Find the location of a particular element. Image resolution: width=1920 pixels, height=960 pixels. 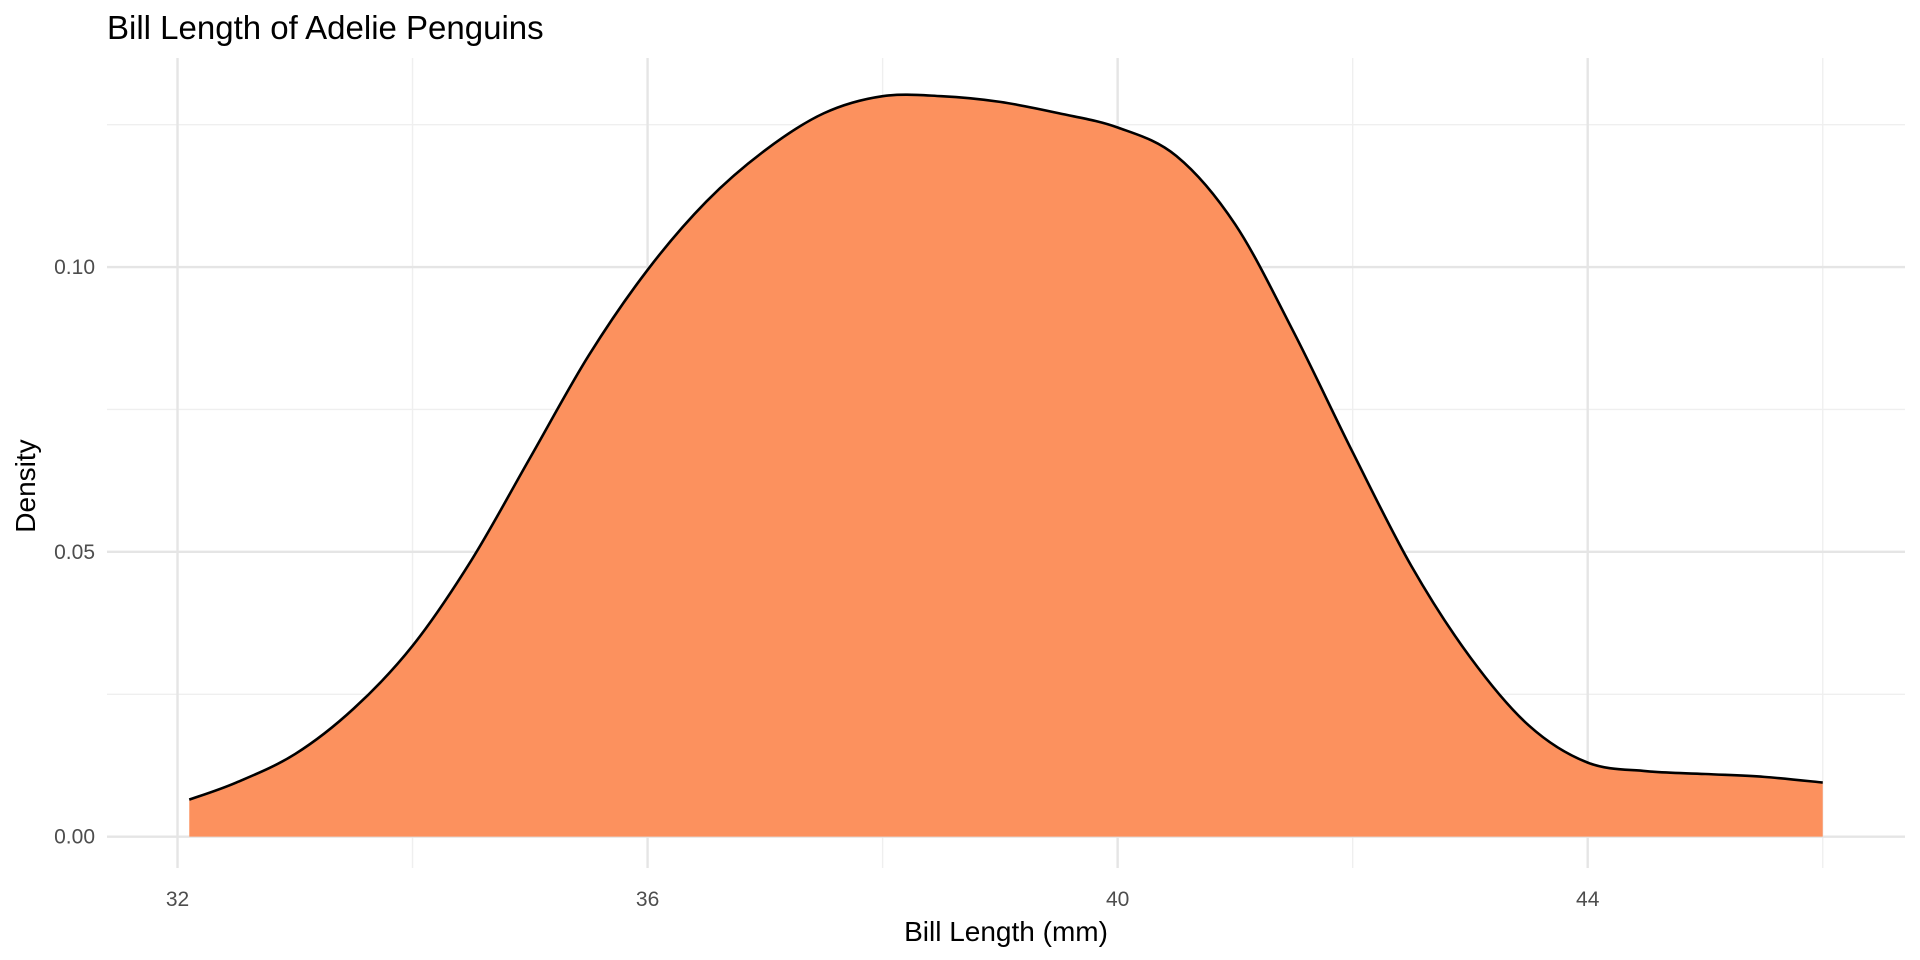

y-axis-title: Density is located at coordinates (25, 485).